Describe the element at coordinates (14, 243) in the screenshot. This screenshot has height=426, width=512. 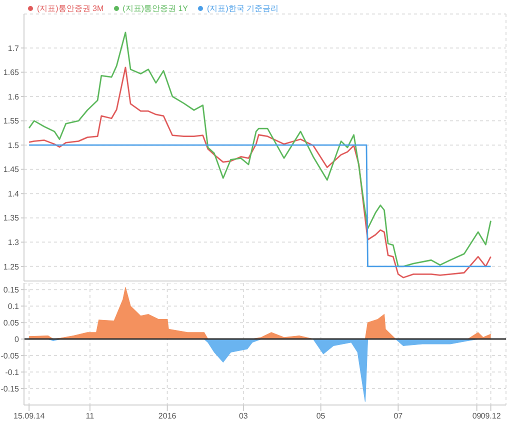
I see `y-tick-label: 1.3` at that location.